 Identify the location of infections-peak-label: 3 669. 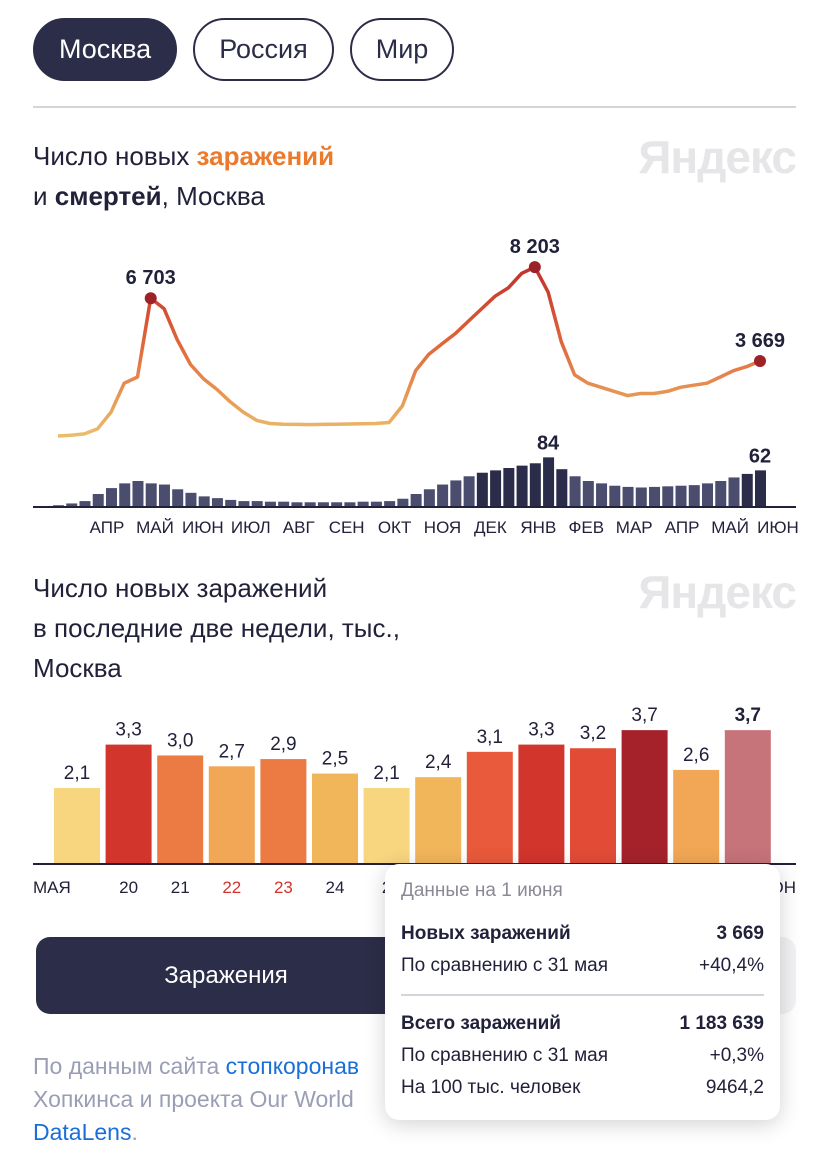
(760, 341).